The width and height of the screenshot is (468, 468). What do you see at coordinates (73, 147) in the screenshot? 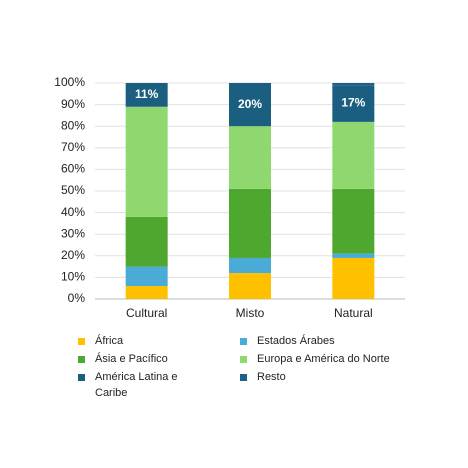
I see `y-tick-label: 70%` at bounding box center [73, 147].